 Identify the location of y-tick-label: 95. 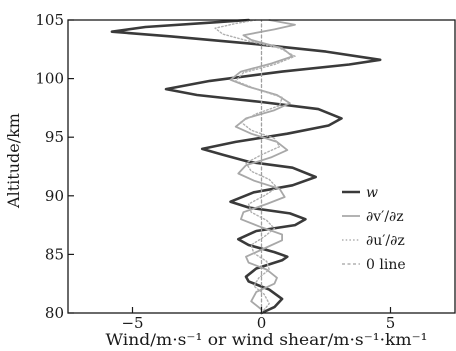
(54, 137).